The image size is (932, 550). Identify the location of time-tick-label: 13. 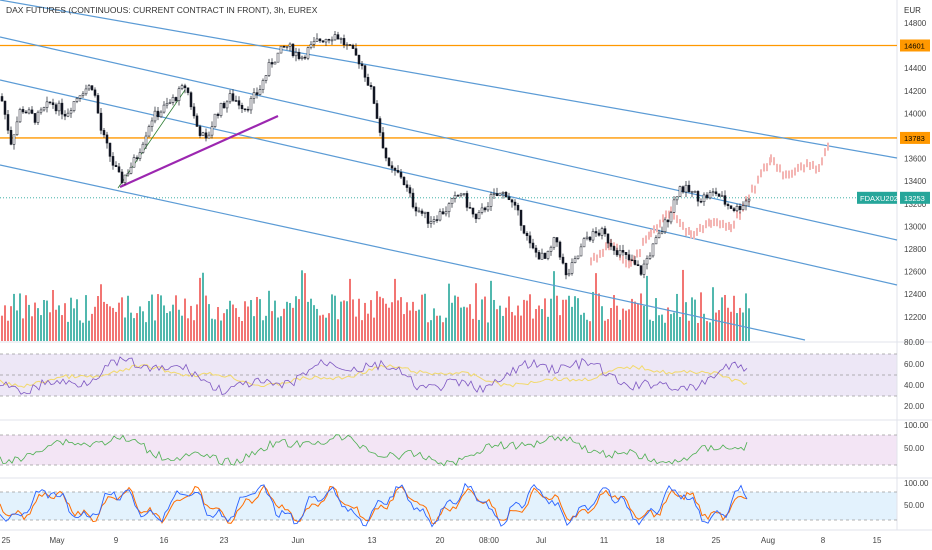
(372, 540).